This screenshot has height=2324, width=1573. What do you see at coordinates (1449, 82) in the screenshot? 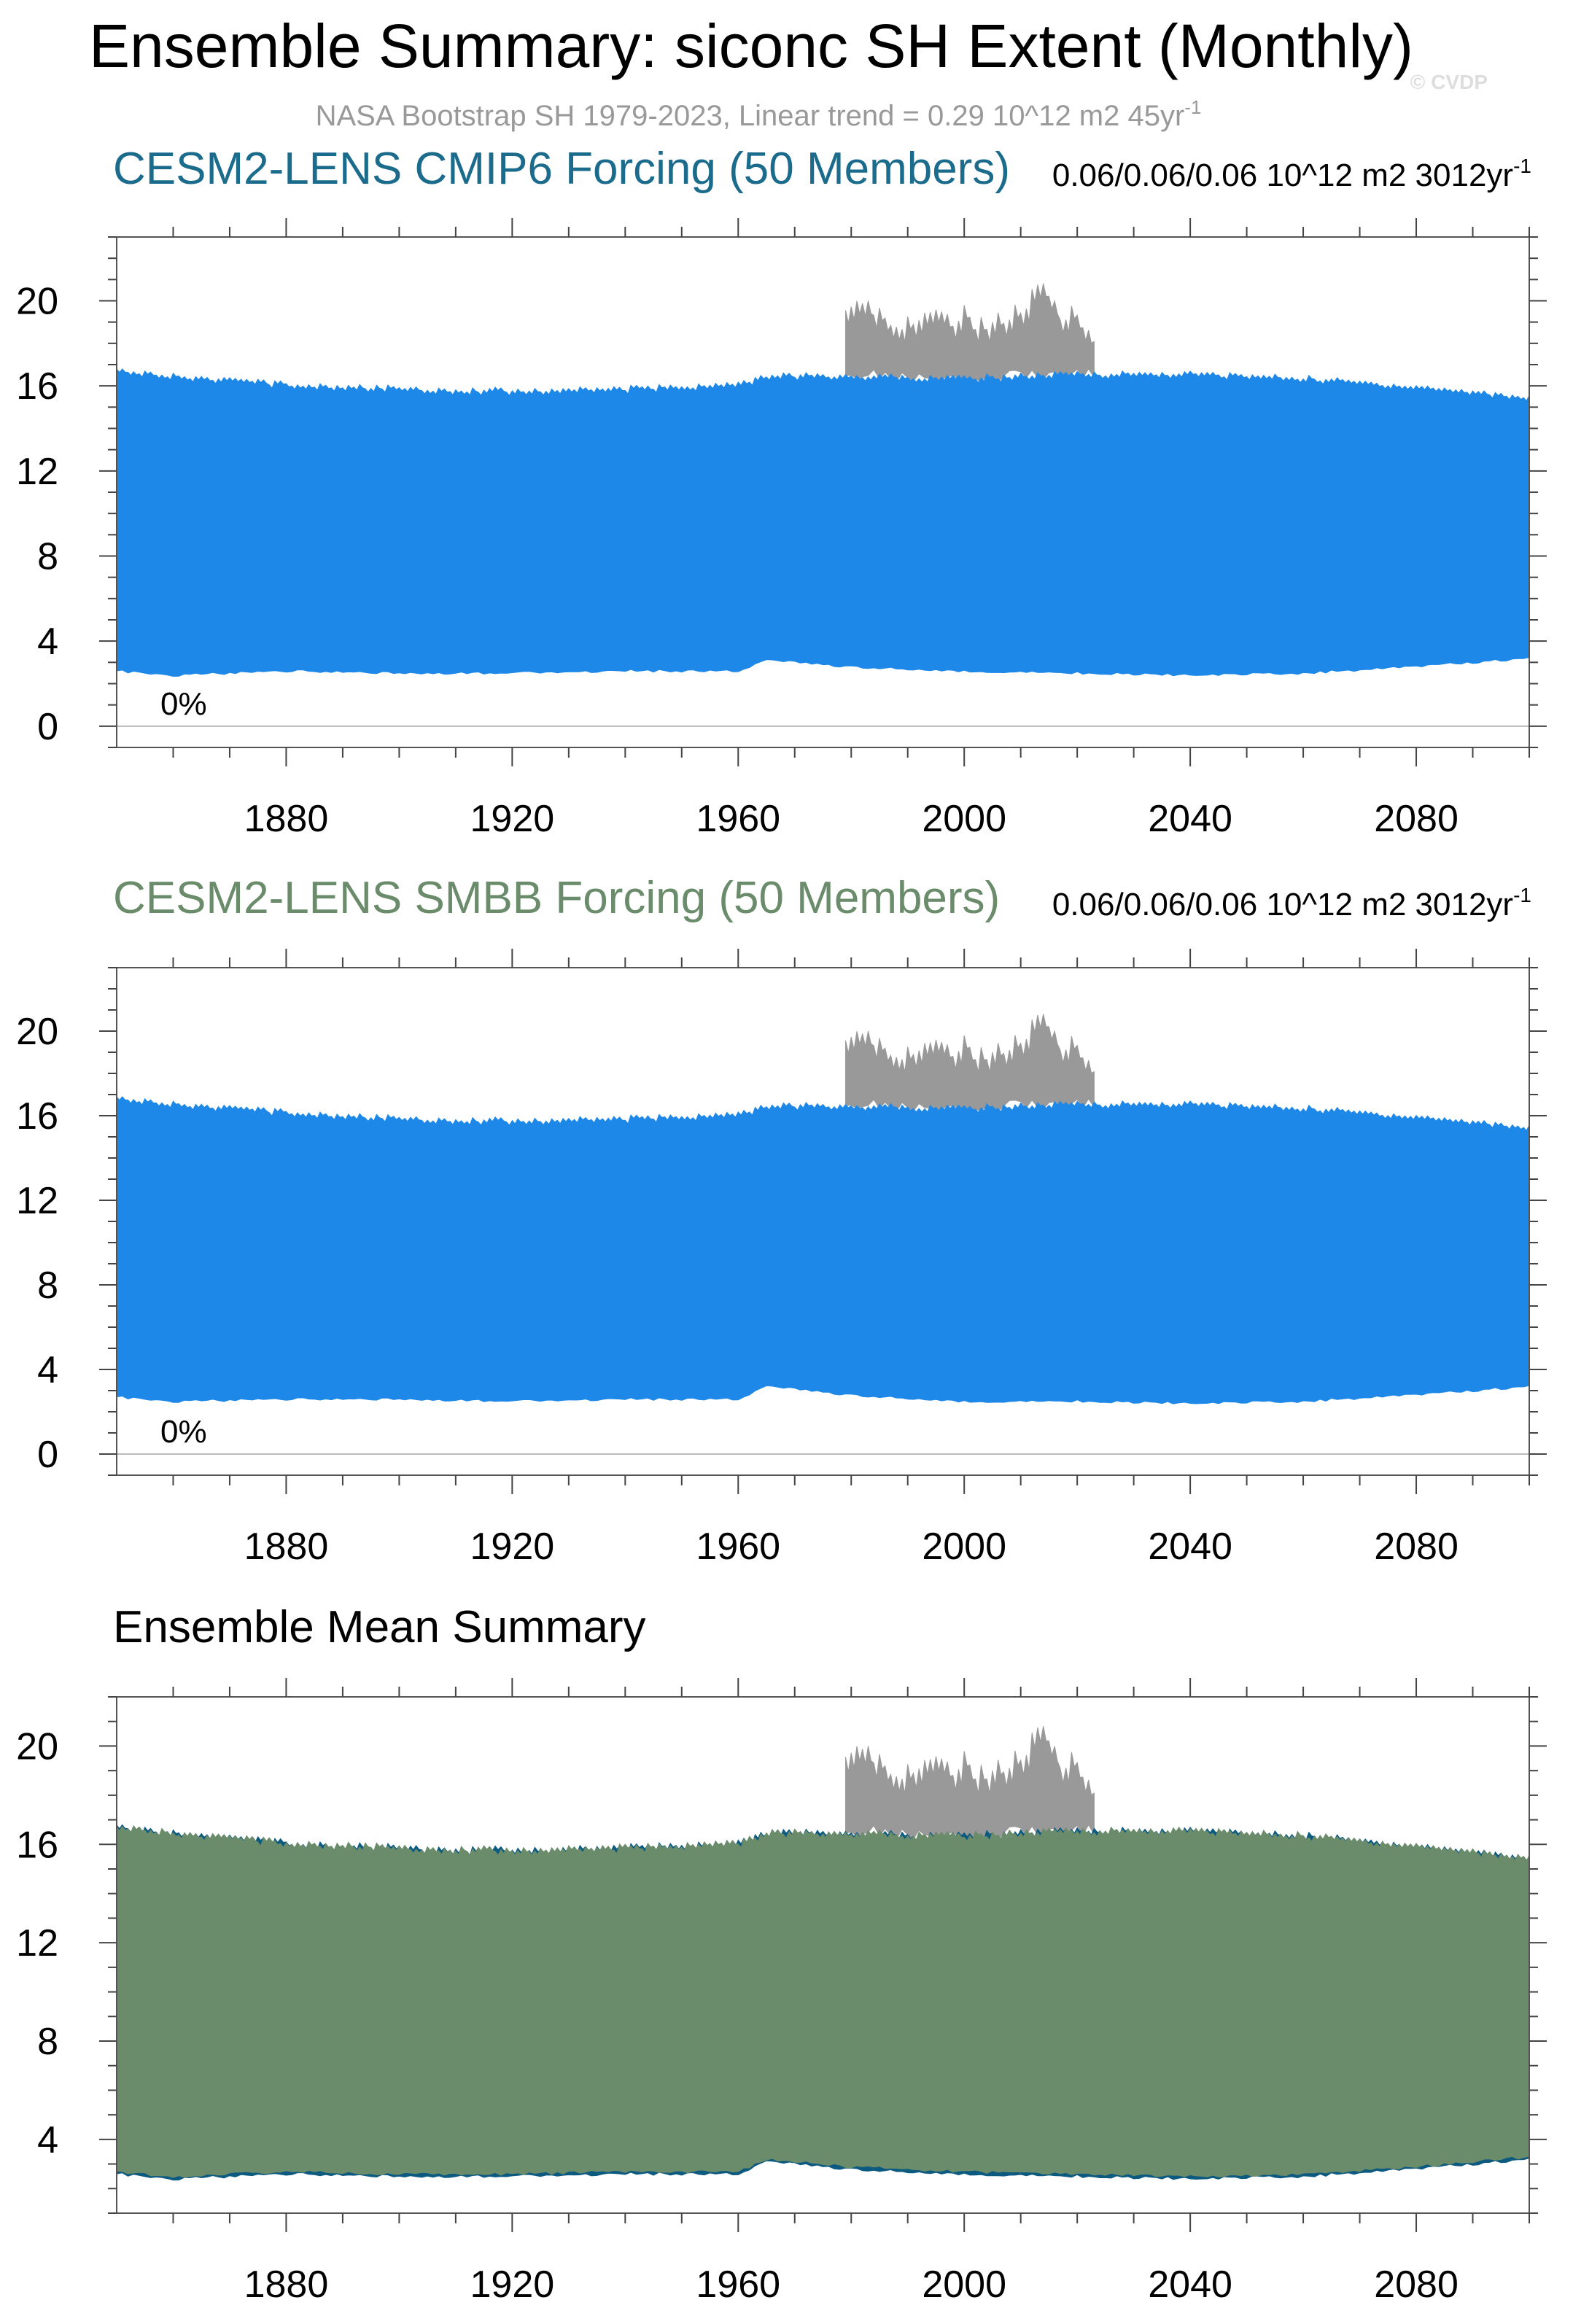
I see `watermark: © CVDP` at bounding box center [1449, 82].